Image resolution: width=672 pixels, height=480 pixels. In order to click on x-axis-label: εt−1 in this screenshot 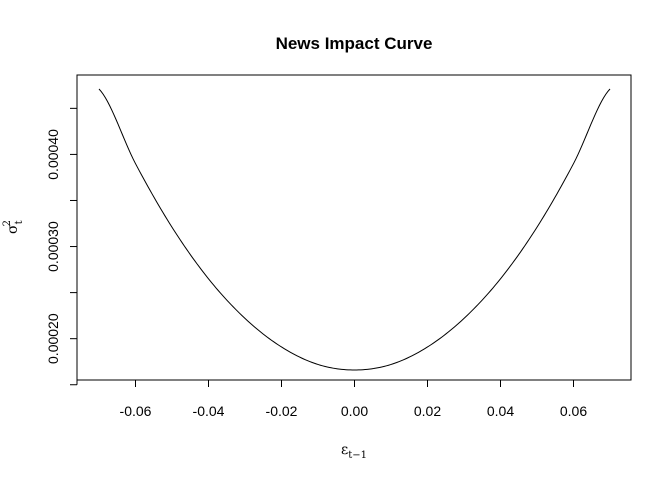, I will do `click(354, 451)`.